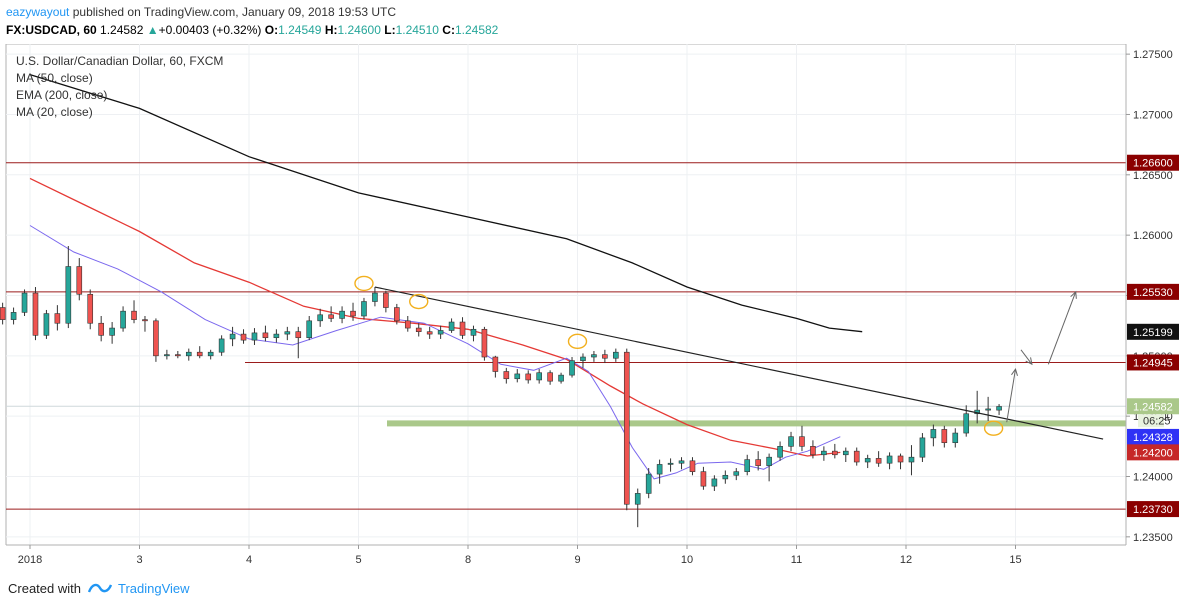 Image resolution: width=1184 pixels, height=606 pixels. Describe the element at coordinates (38, 12) in the screenshot. I see `author-link: eazywayout` at that location.